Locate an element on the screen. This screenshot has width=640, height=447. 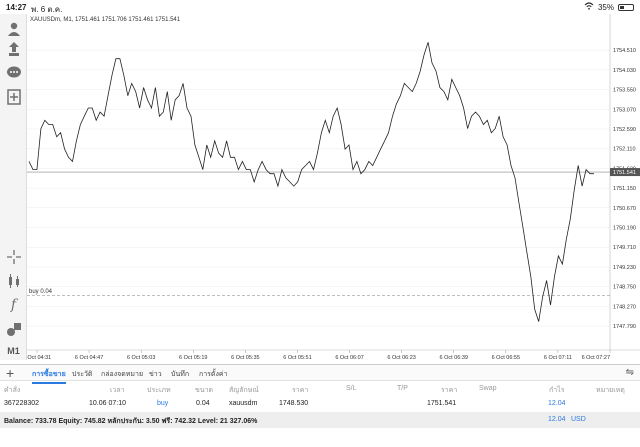
layout-icon: ⇋ is located at coordinates (629, 372).